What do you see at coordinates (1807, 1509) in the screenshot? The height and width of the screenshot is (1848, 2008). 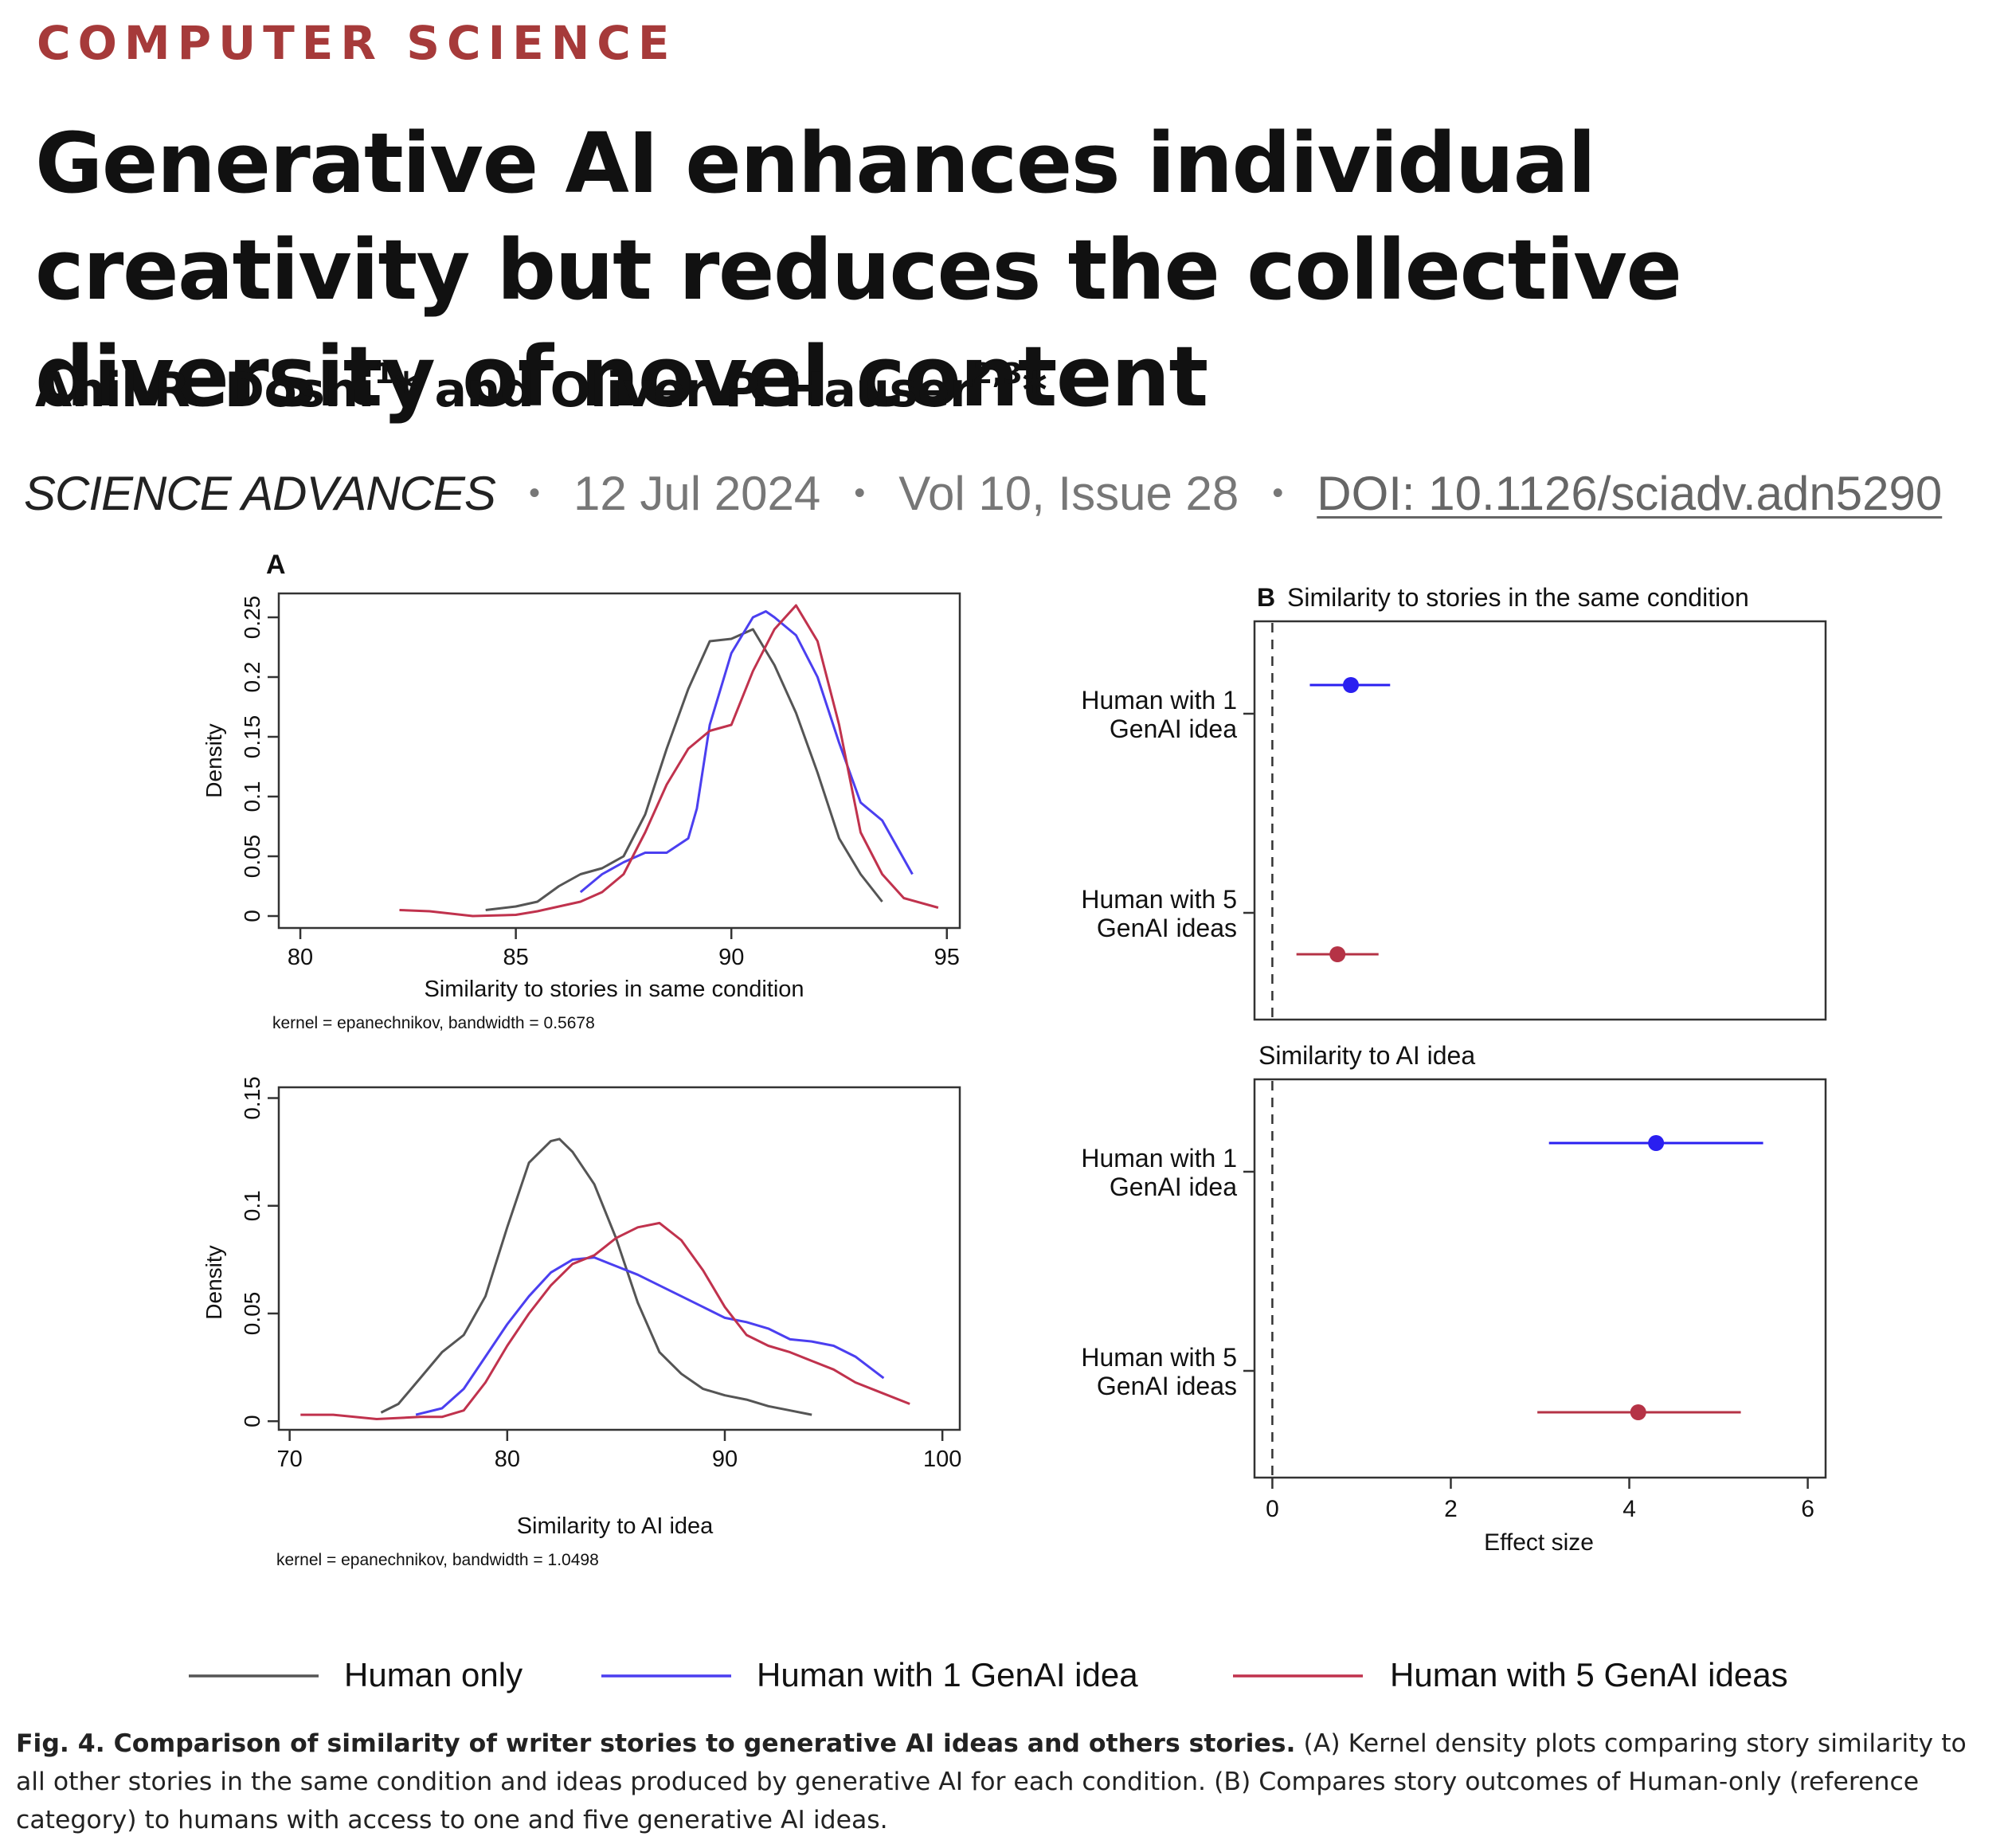 I see `x-tick-label: 6` at bounding box center [1807, 1509].